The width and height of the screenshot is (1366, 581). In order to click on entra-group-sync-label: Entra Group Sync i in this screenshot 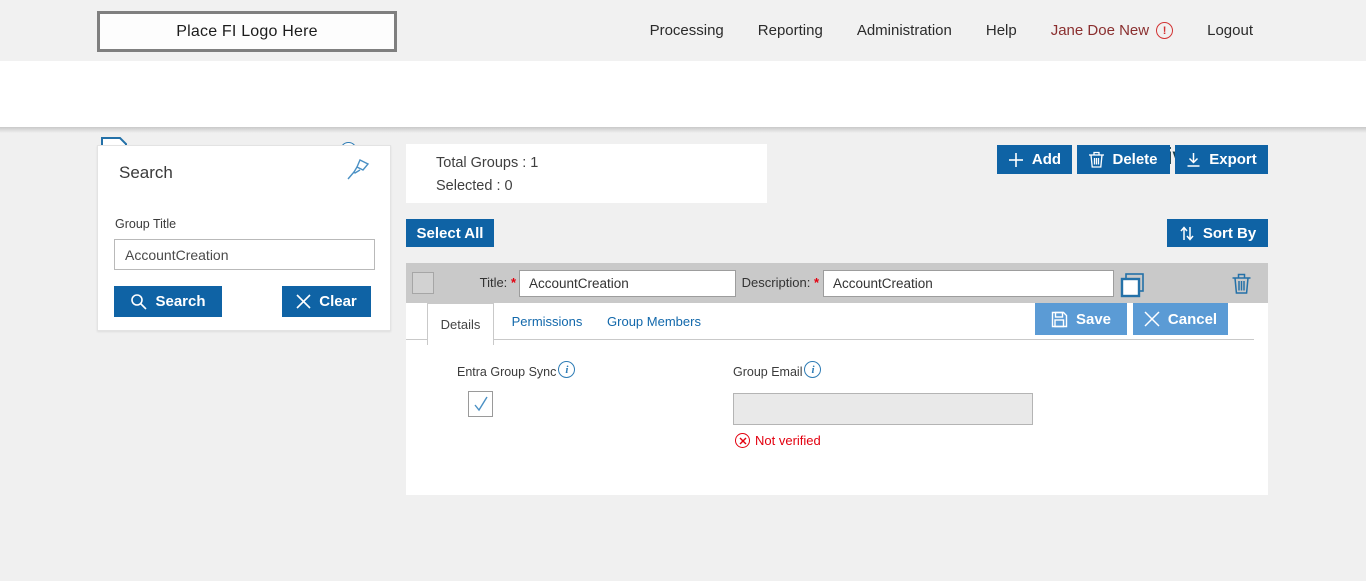, I will do `click(516, 370)`.